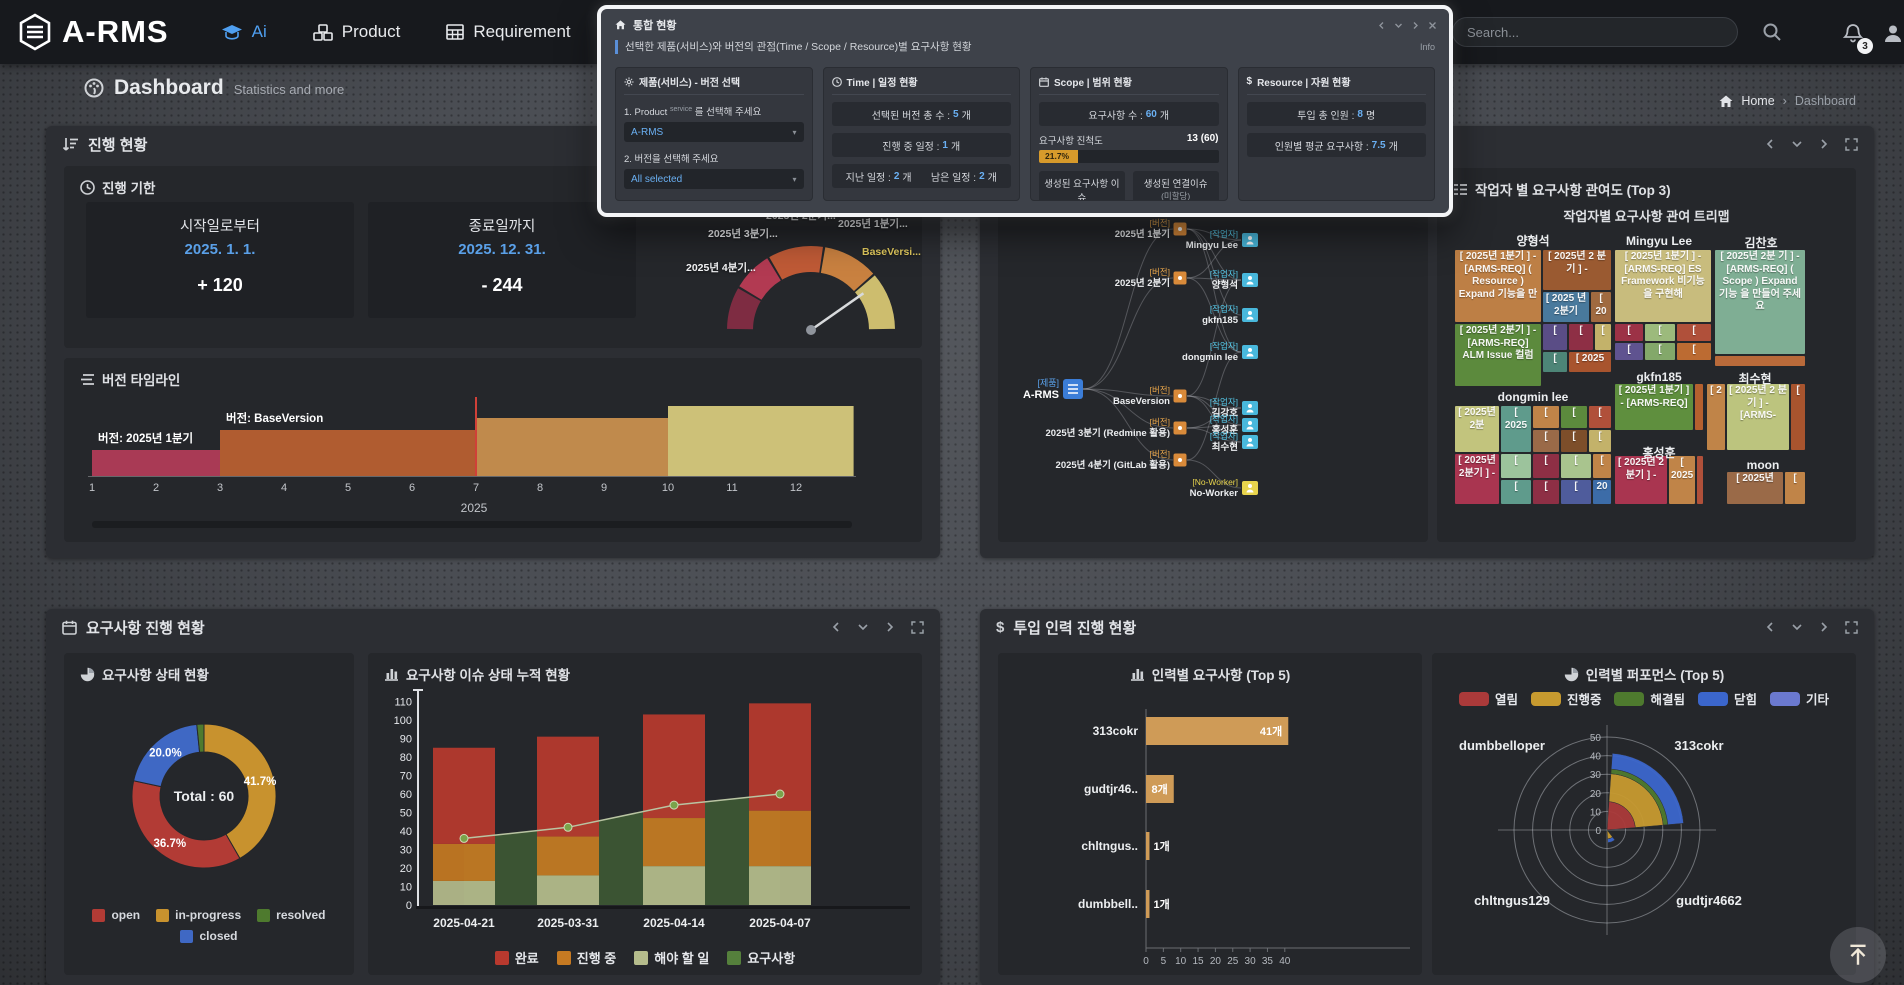 This screenshot has height=985, width=1904. What do you see at coordinates (1533, 397) in the screenshot?
I see `treemap-group-label: dongmin lee` at bounding box center [1533, 397].